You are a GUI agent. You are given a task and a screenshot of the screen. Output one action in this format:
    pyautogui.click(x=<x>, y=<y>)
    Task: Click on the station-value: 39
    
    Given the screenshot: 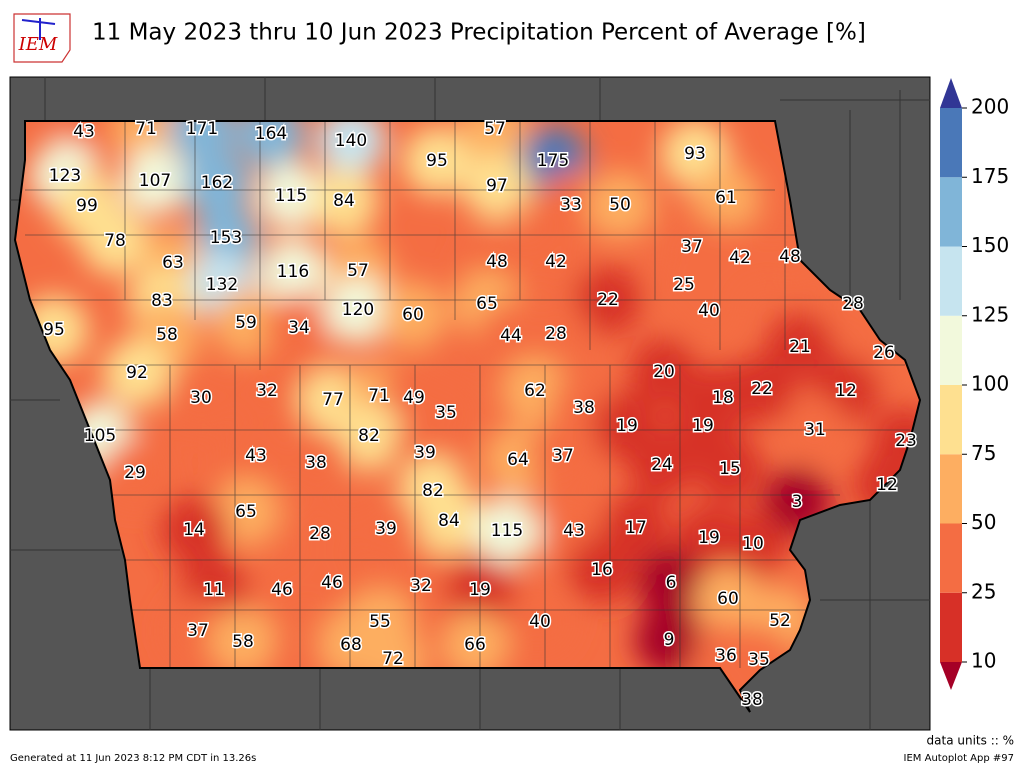 What is the action you would take?
    pyautogui.click(x=386, y=529)
    